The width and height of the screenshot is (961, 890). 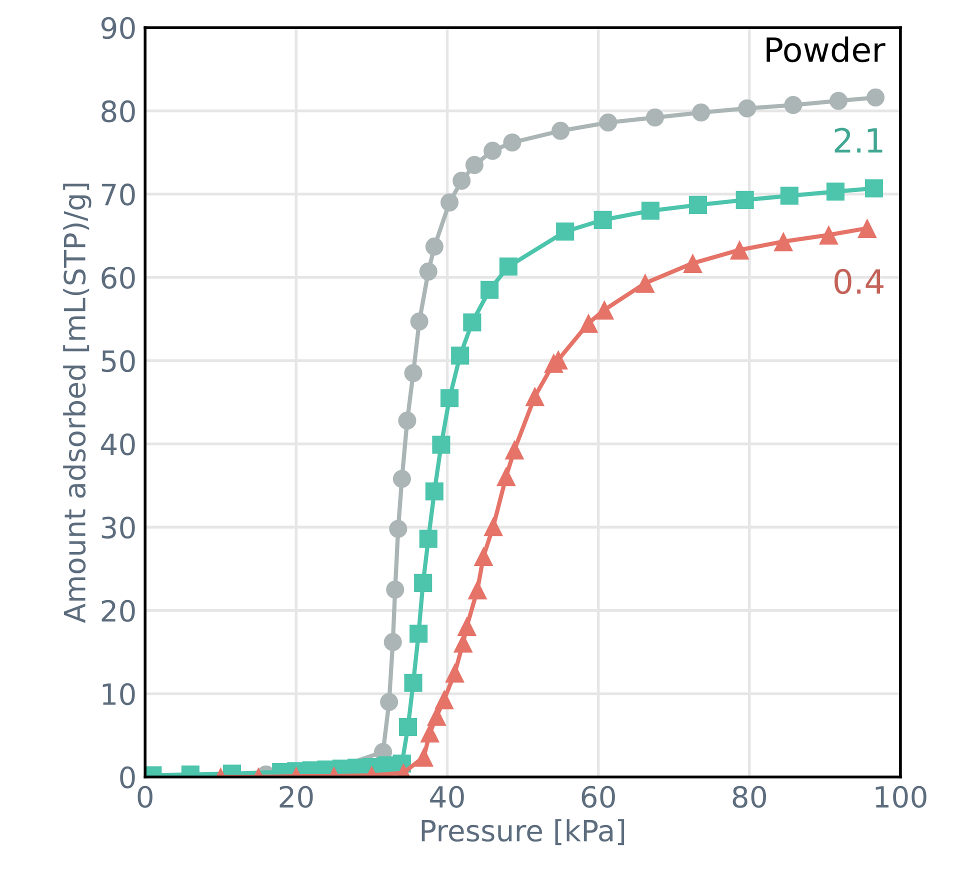 What do you see at coordinates (118, 361) in the screenshot?
I see `y-tick-label: 50` at bounding box center [118, 361].